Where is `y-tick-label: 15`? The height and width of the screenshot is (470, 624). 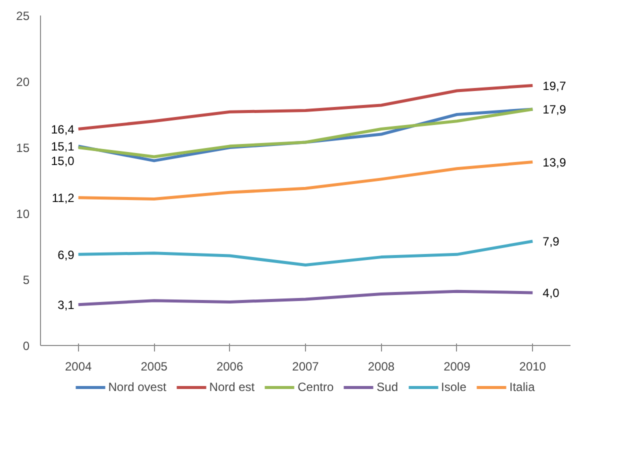 y-tick-label: 15 is located at coordinates (23, 148).